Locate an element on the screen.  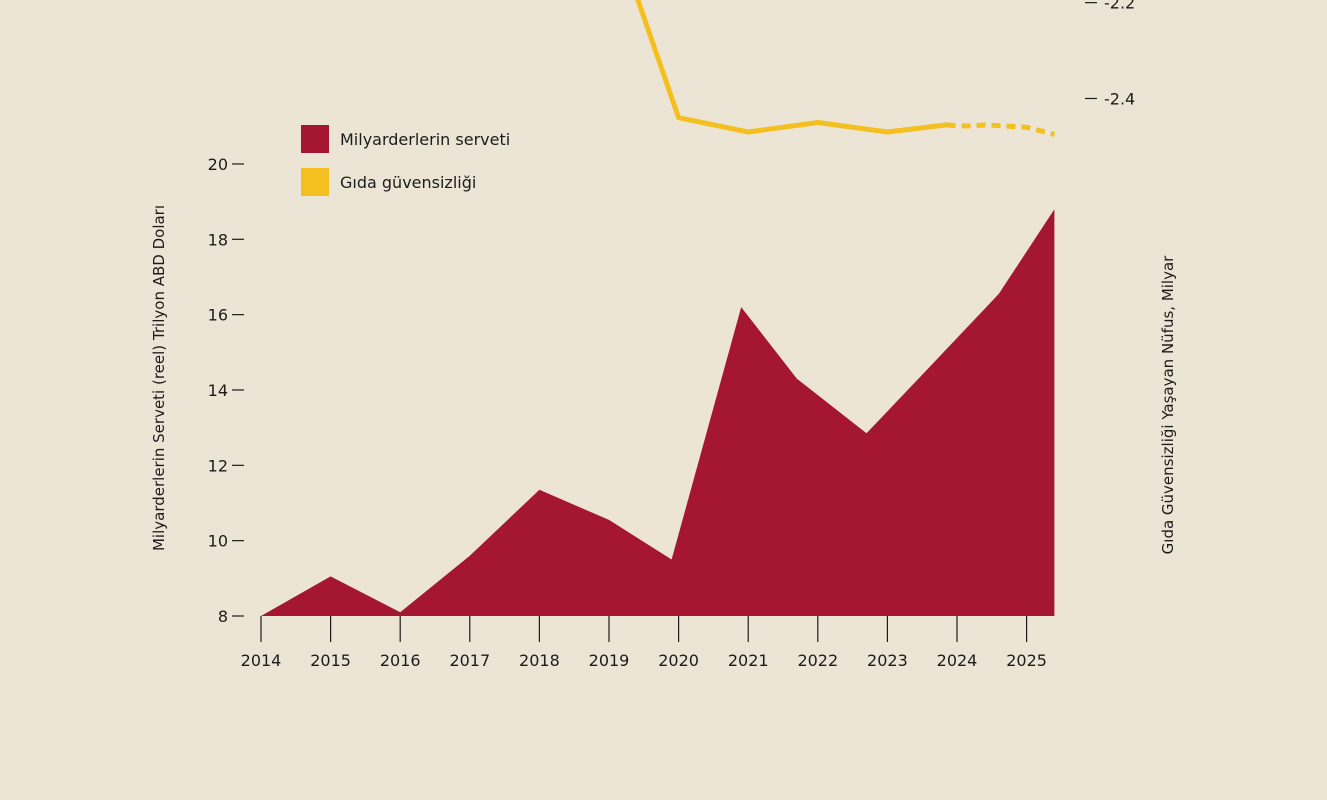
x-tick-label: 2022 is located at coordinates (817, 660).